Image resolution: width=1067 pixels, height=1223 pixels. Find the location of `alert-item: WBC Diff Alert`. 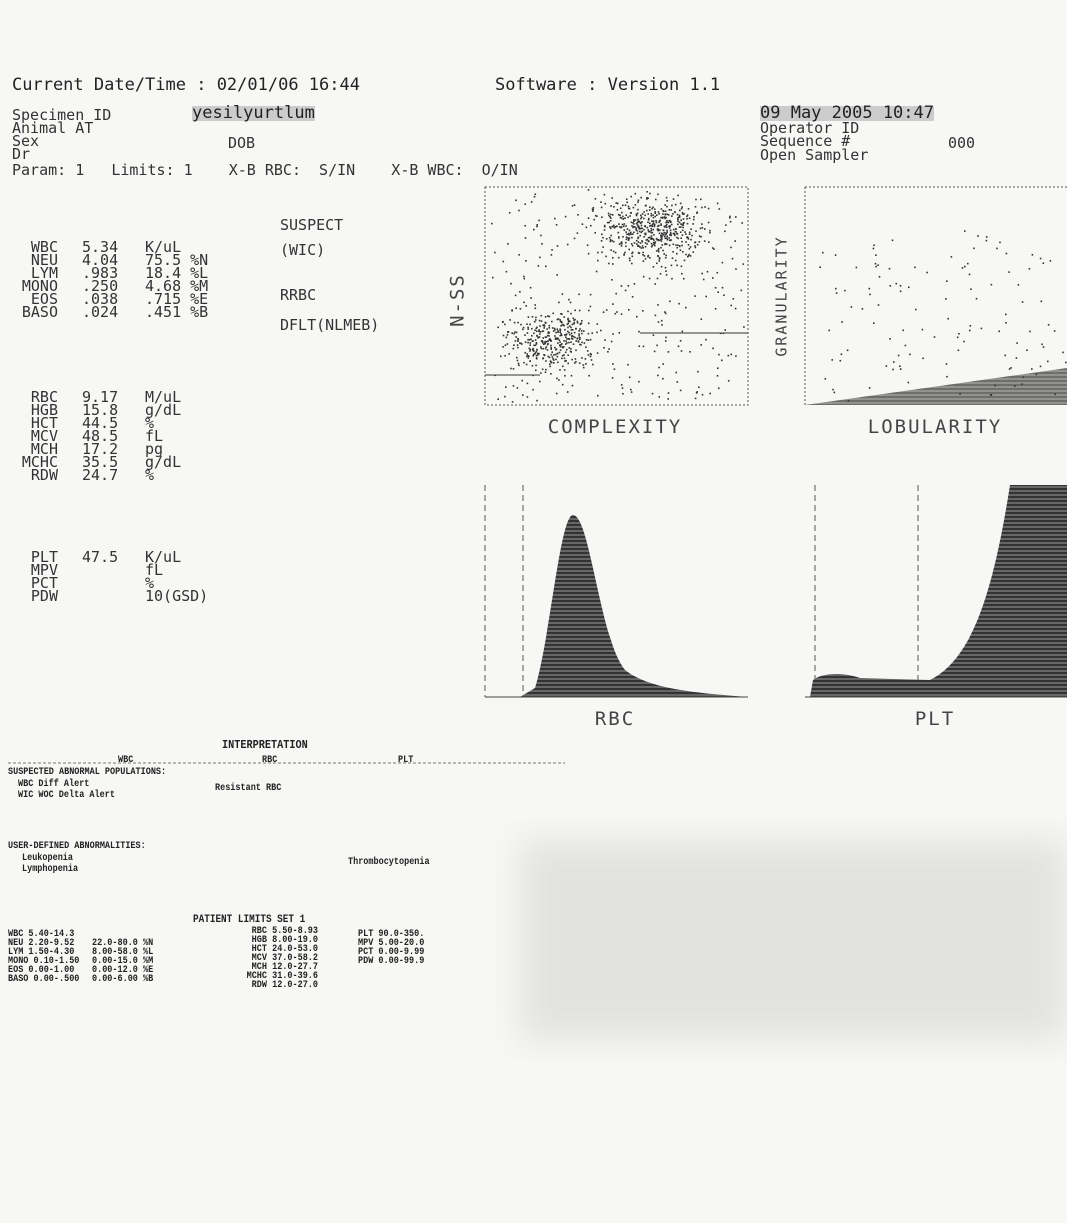

alert-item: WBC Diff Alert is located at coordinates (54, 784).